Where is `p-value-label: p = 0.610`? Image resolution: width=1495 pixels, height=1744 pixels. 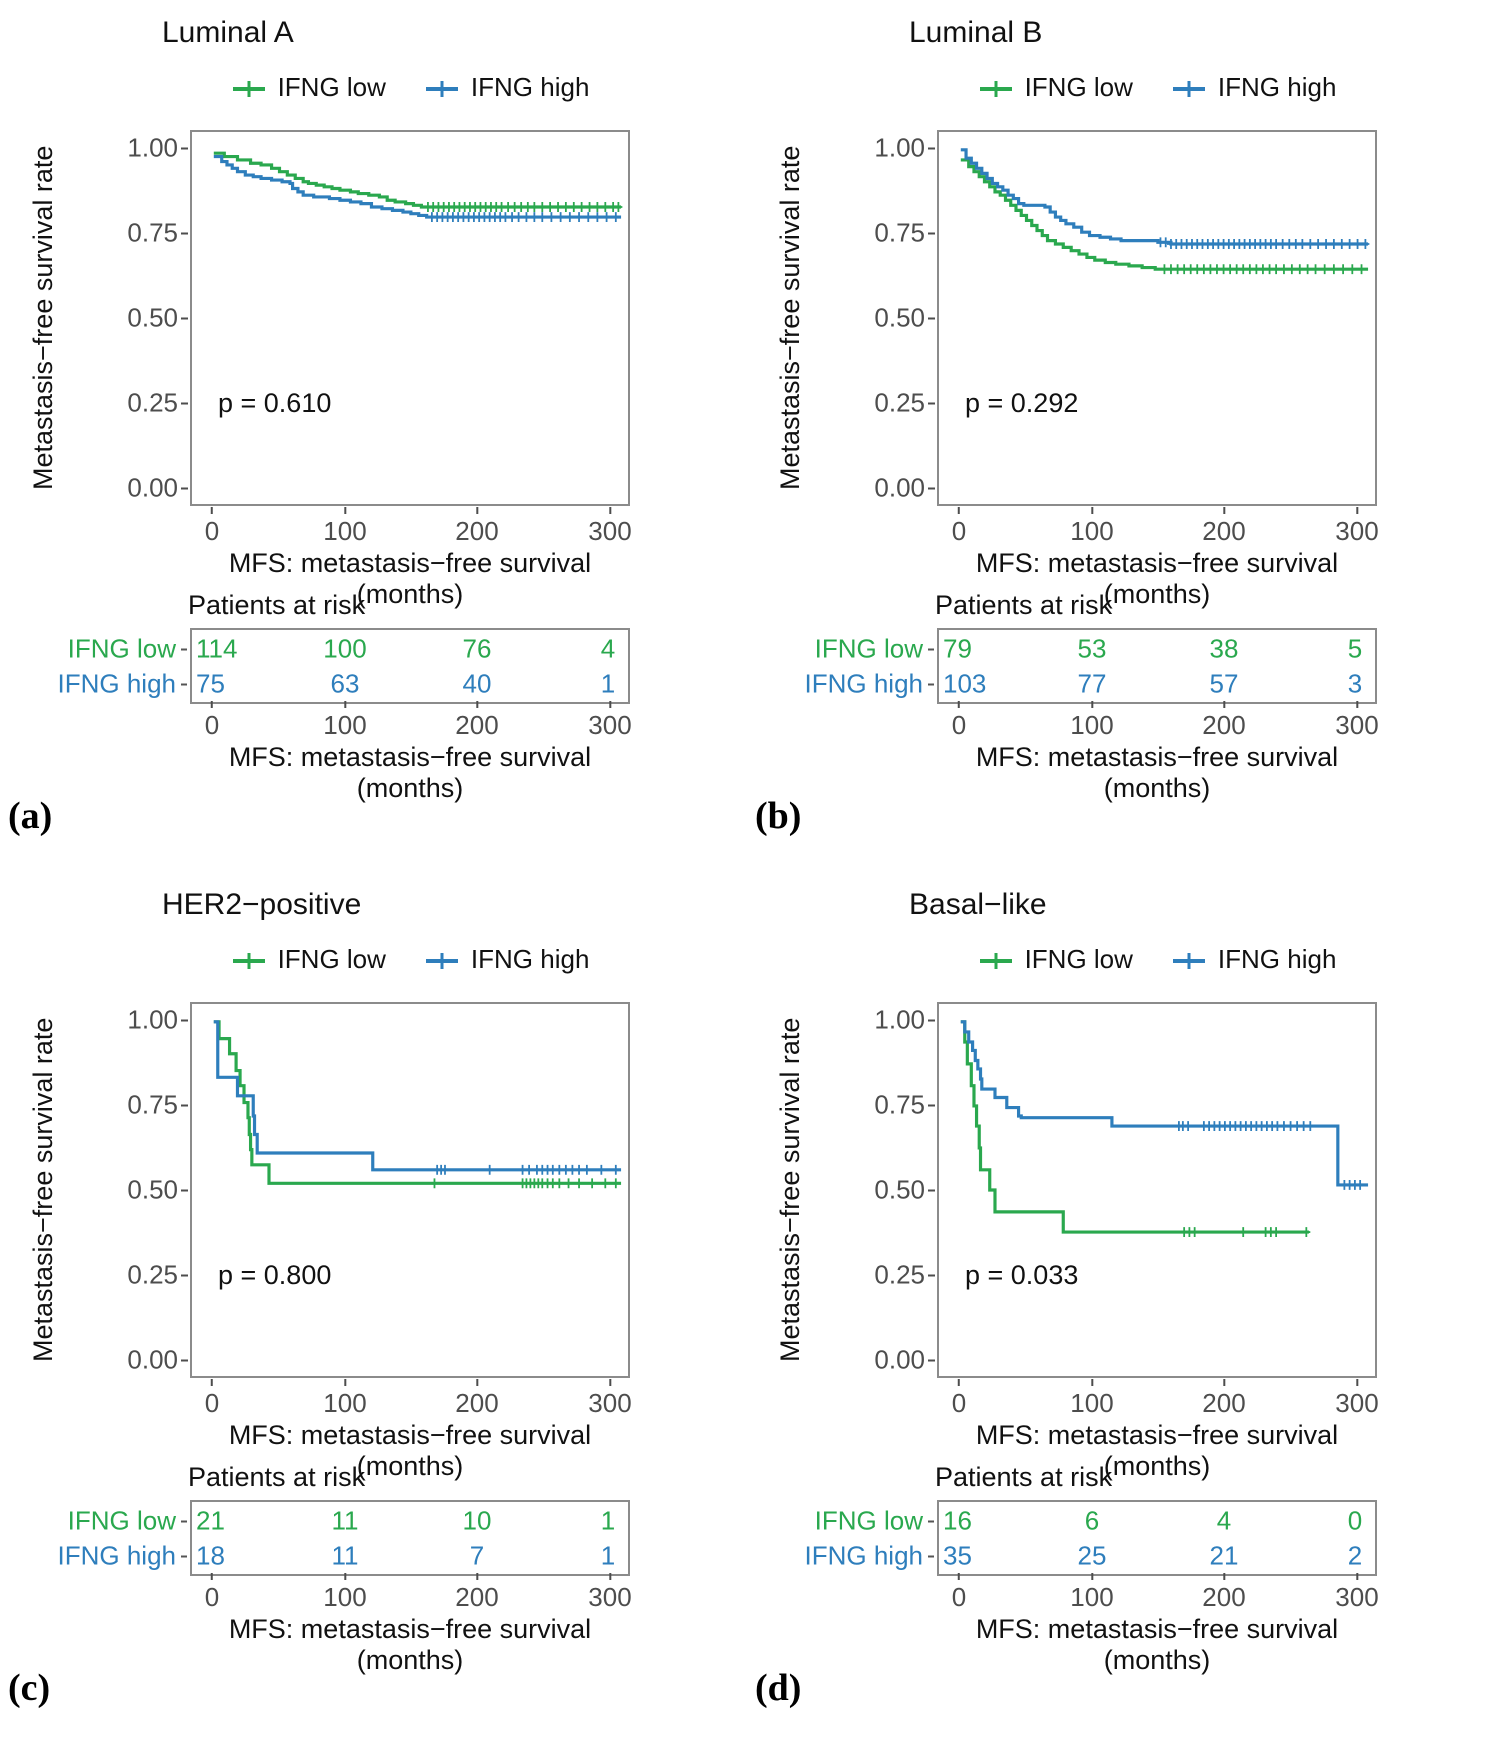
p-value-label: p = 0.610 is located at coordinates (275, 403).